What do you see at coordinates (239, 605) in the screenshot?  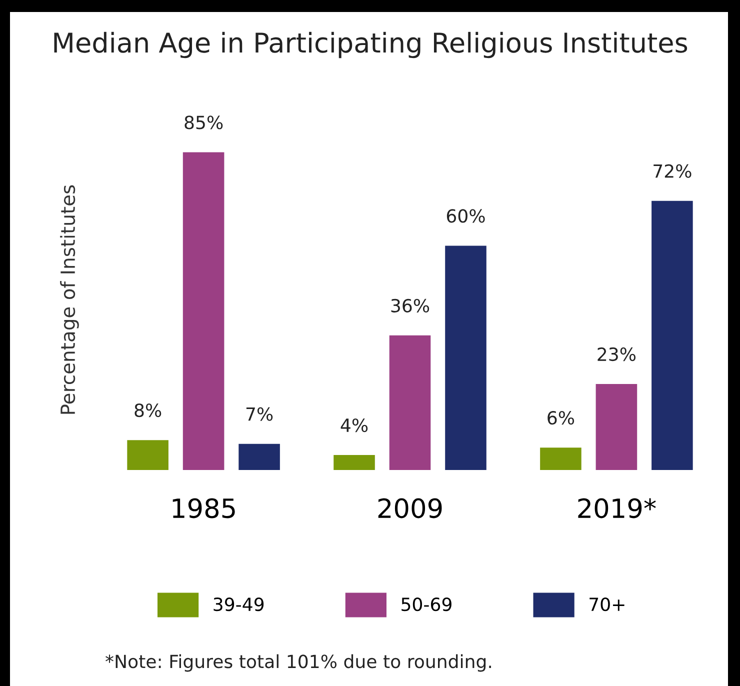 I see `legend-label: 39-49` at bounding box center [239, 605].